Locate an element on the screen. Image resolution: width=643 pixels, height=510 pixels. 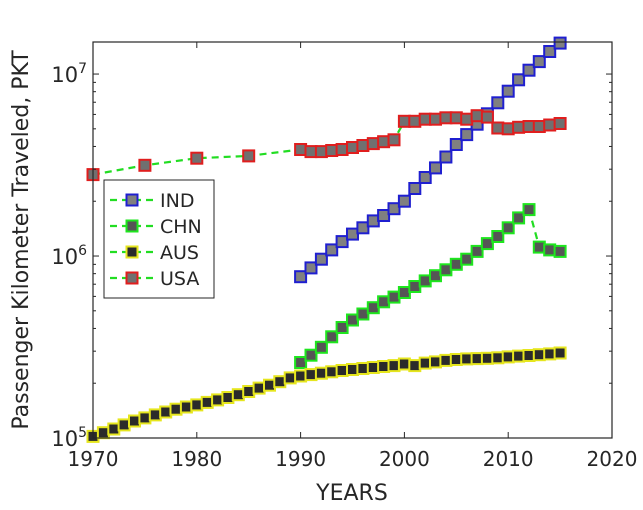
legend-marker is located at coordinates (132, 200).